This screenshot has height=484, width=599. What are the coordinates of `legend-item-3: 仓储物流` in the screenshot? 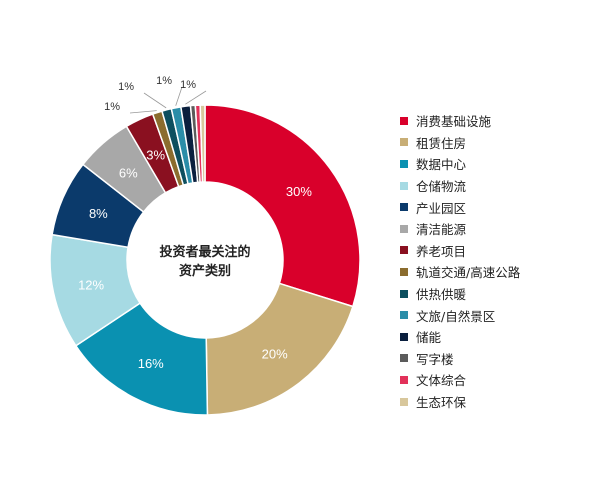 It's located at (497, 186).